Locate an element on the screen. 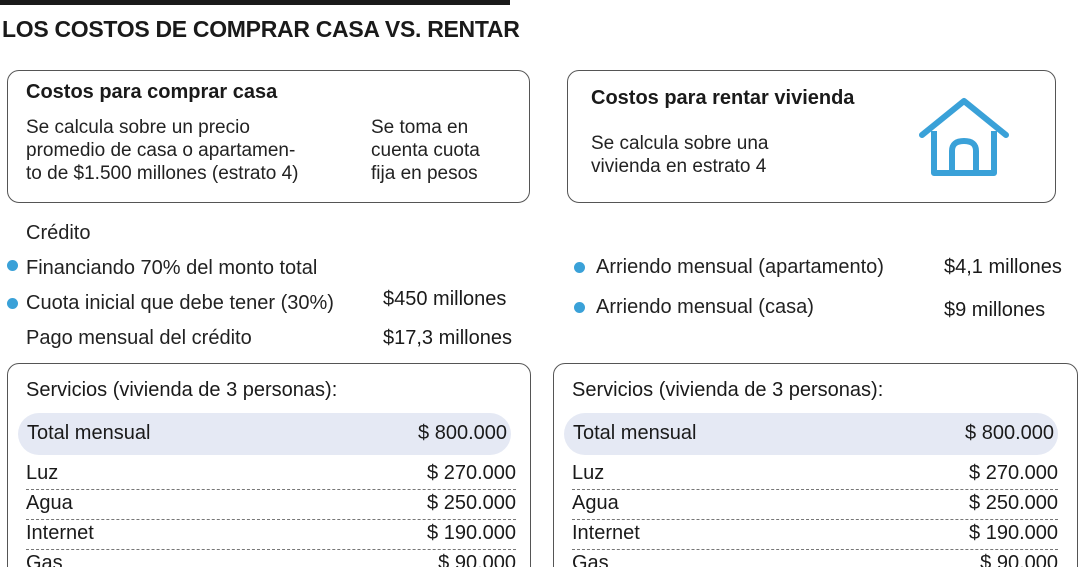 This screenshot has height=567, width=1080. buy-card-text-line: to de $1.500 millones (estrato 4) is located at coordinates (162, 173).